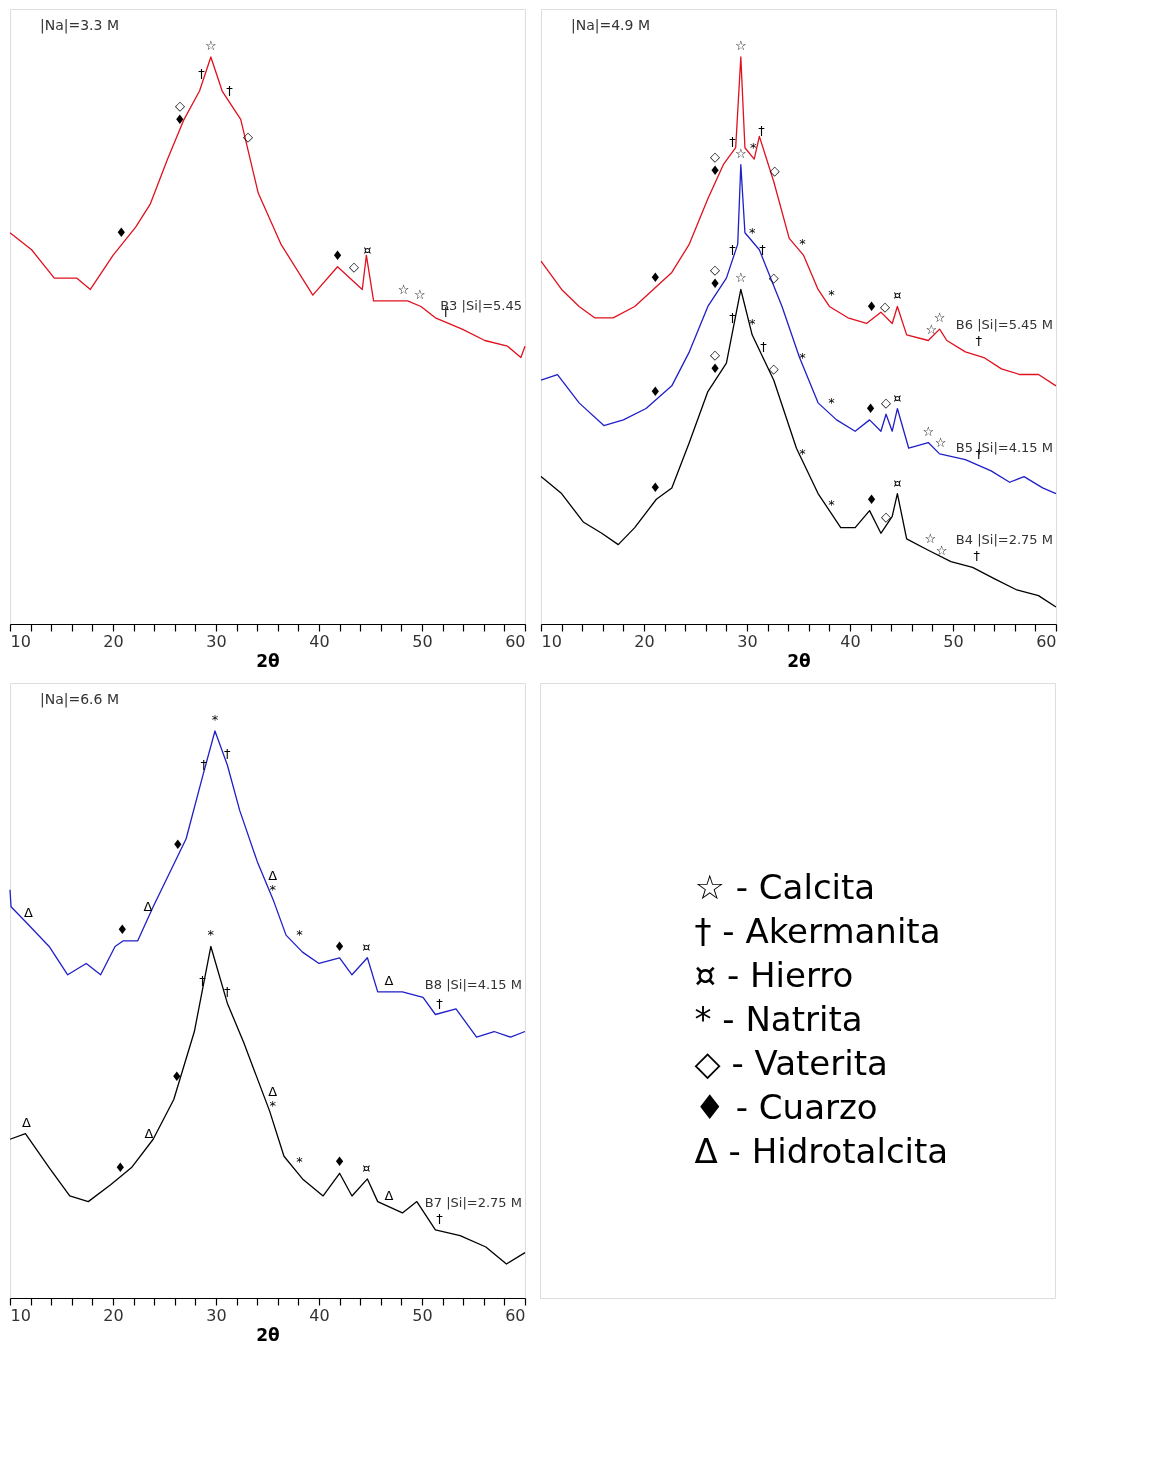  Describe the element at coordinates (473, 985) in the screenshot. I see `series-label: B8 |Si|=4.15 M` at that location.